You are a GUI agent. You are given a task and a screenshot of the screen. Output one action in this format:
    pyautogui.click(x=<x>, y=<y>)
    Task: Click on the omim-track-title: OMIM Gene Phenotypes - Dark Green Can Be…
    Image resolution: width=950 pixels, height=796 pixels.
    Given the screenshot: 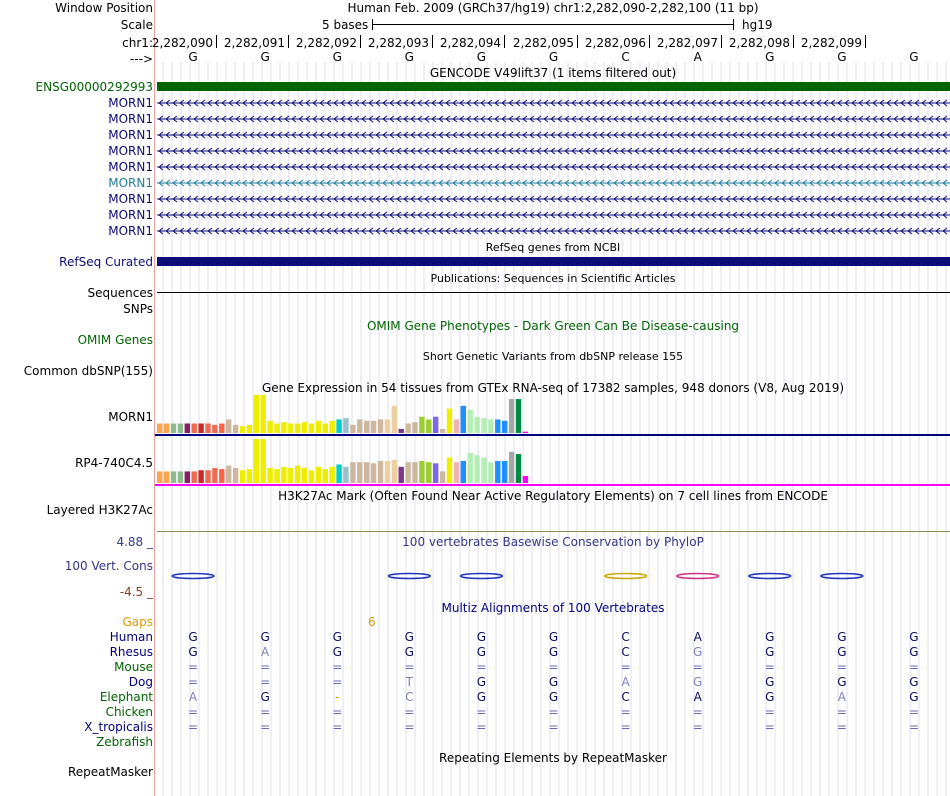 What is the action you would take?
    pyautogui.click(x=553, y=326)
    